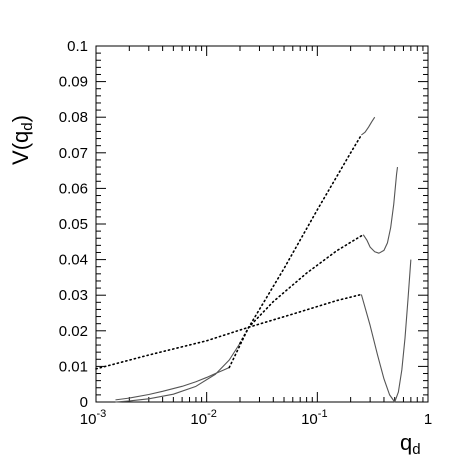 Image resolution: width=474 pixels, height=474 pixels. Describe the element at coordinates (20, 137) in the screenshot. I see `y-axis-label-base: q` at that location.